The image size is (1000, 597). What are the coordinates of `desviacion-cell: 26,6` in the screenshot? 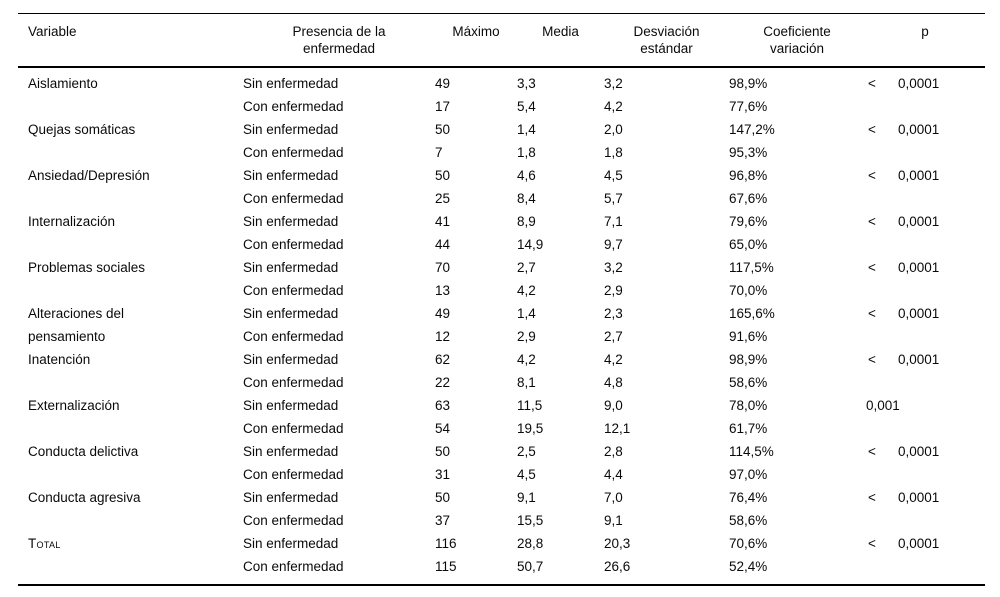 It's located at (617, 566).